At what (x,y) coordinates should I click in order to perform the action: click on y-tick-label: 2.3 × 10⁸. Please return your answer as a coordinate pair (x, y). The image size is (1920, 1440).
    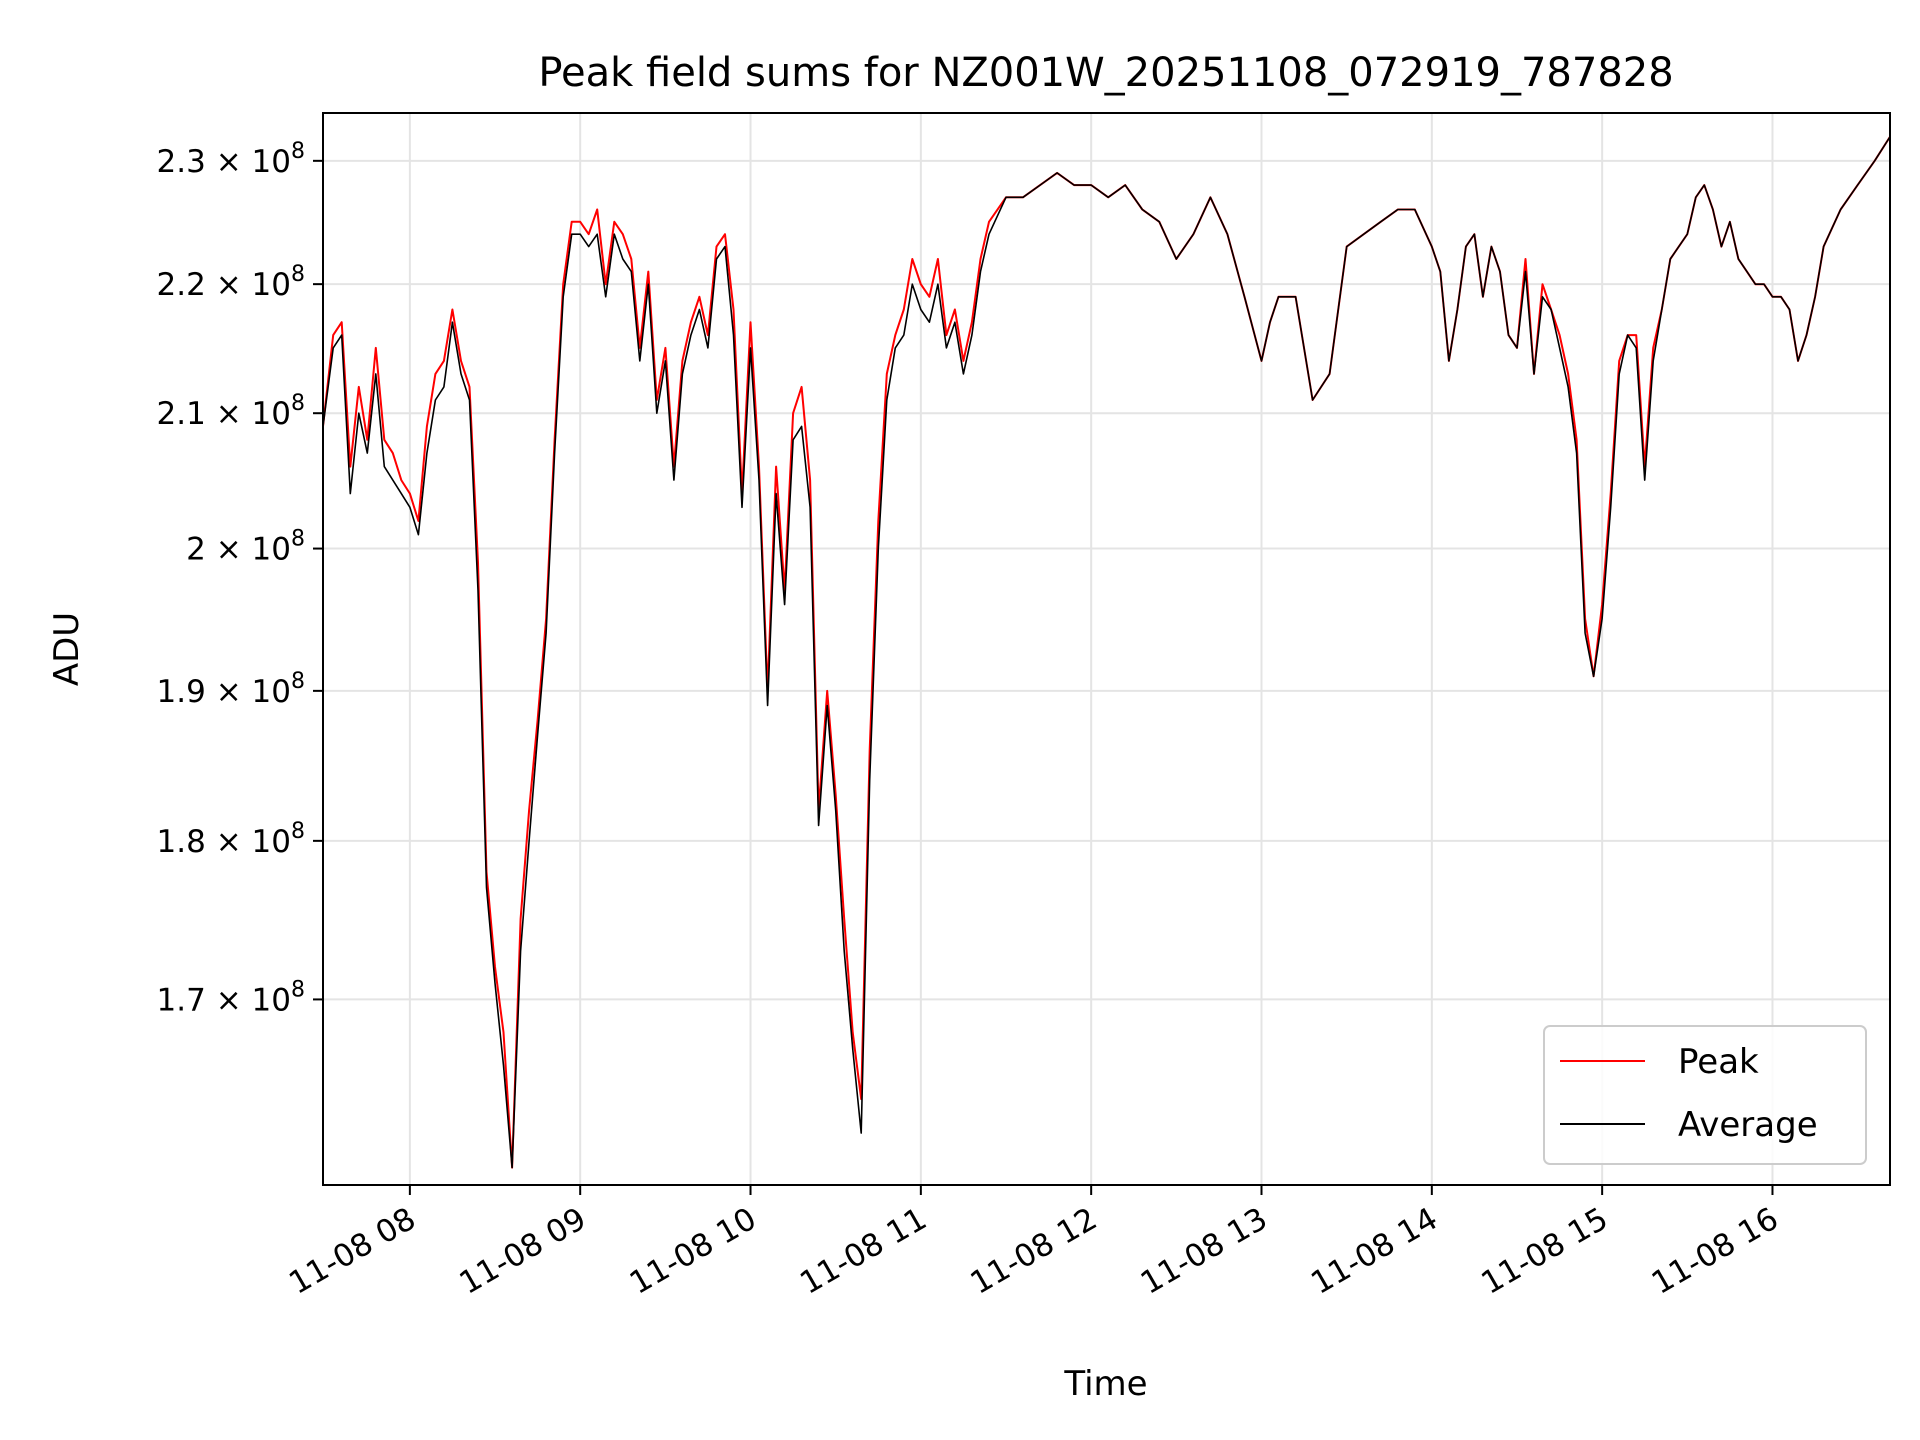
    Looking at the image, I should click on (231, 159).